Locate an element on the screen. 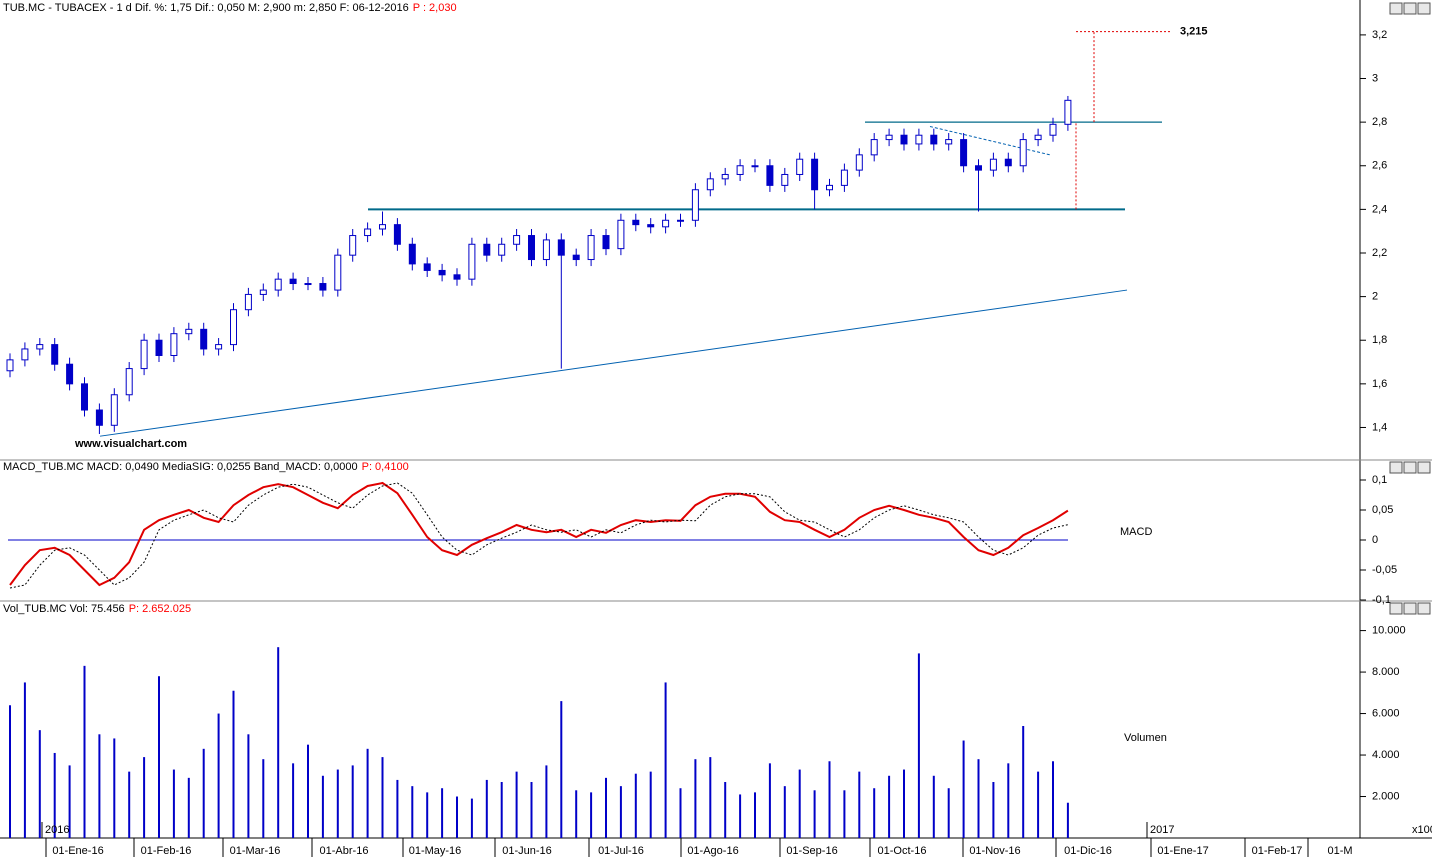 This screenshot has width=1432, height=857. x-tick-label: 01-Ene-17 is located at coordinates (1182, 851).